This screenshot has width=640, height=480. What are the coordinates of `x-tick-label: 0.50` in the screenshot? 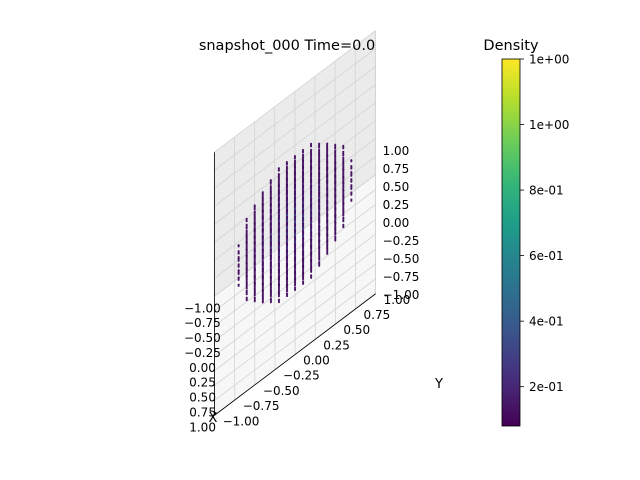 It's located at (202, 398).